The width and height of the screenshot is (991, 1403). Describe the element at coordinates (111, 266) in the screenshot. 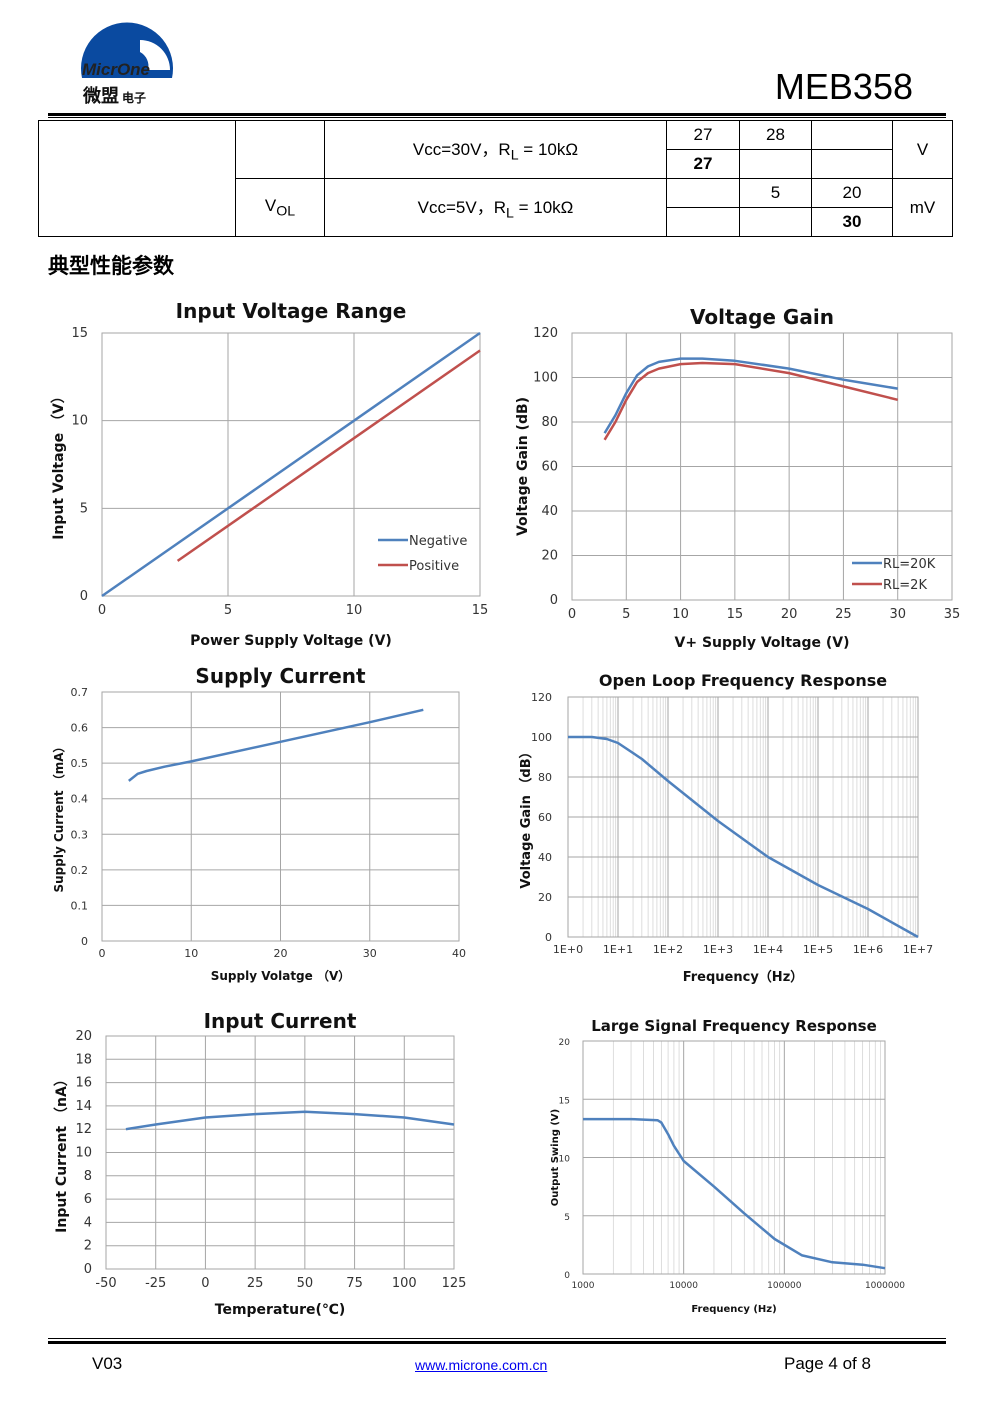

I see `section-title: 典型性能参数` at that location.